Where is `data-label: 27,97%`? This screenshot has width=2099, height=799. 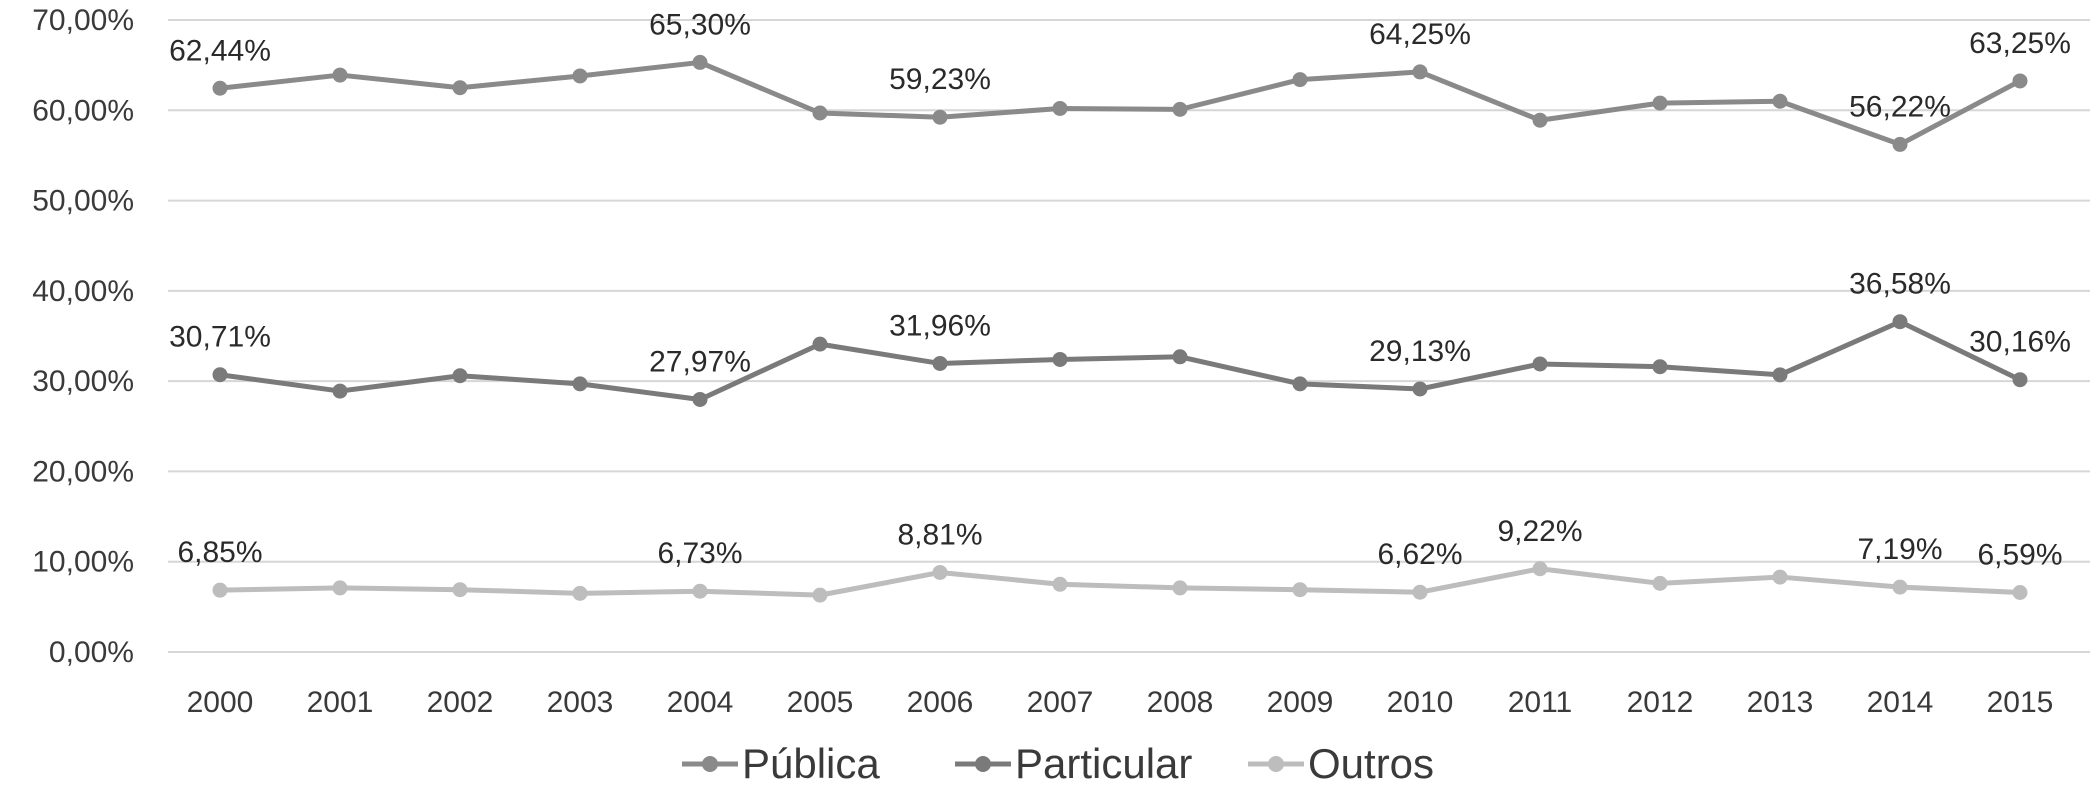 data-label: 27,97% is located at coordinates (700, 361).